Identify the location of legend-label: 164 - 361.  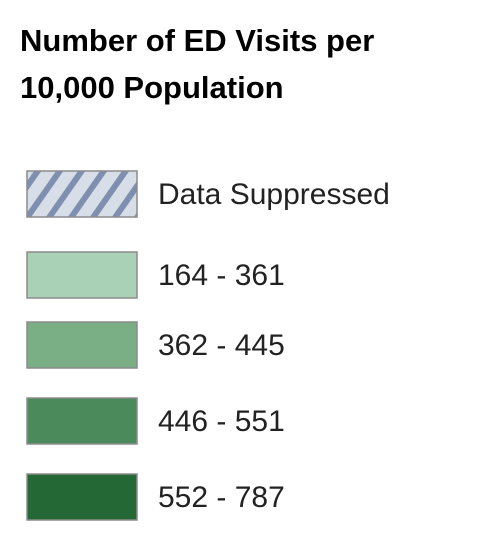
(221, 275).